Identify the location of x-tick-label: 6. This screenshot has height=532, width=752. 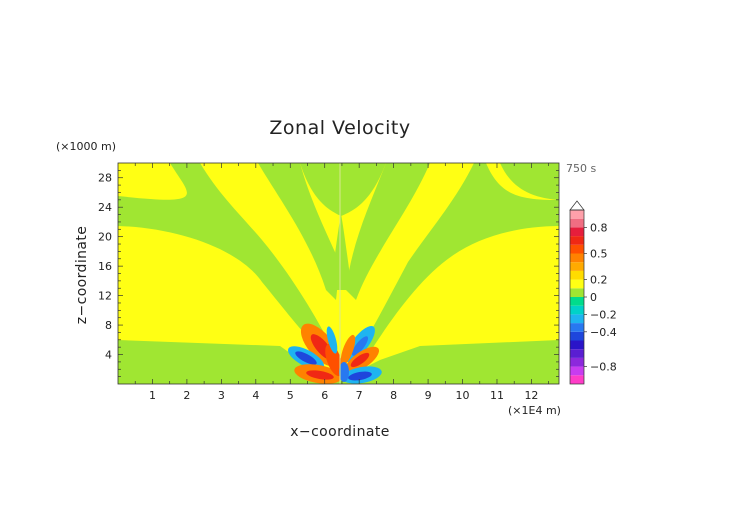
(324, 395).